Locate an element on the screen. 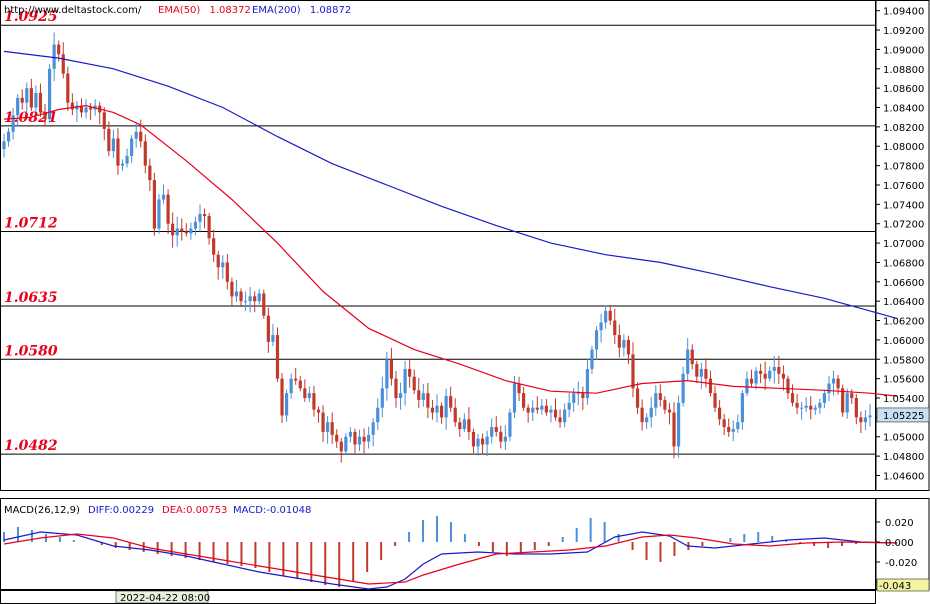 The image size is (930, 604). level-label-5: 1.0482 is located at coordinates (31, 446).